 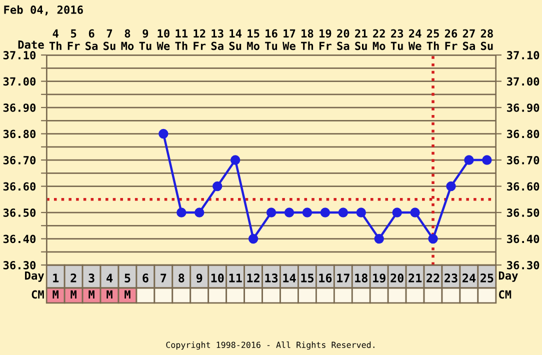 What do you see at coordinates (163, 39) in the screenshot?
I see `x-tick-label: 10 We` at bounding box center [163, 39].